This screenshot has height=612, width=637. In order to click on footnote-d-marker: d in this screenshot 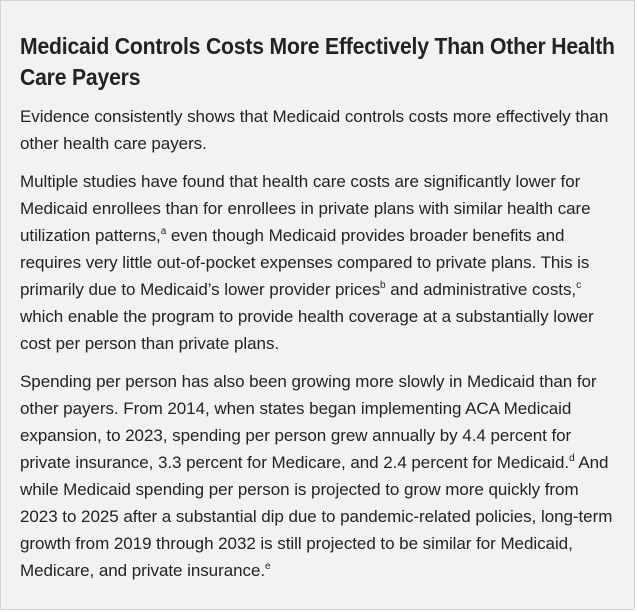, I will do `click(572, 458)`.